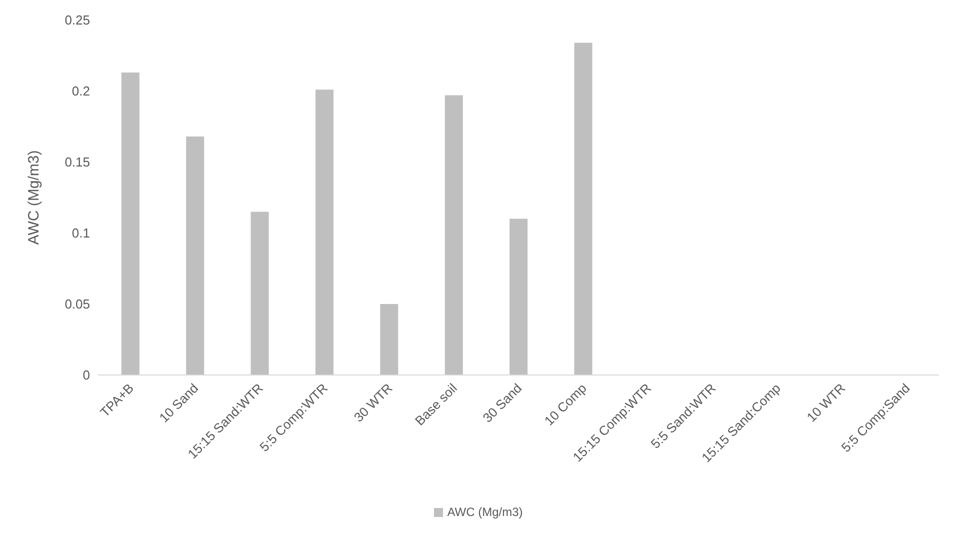 This screenshot has height=537, width=967. Describe the element at coordinates (86, 375) in the screenshot. I see `y-tick-label: 0` at that location.